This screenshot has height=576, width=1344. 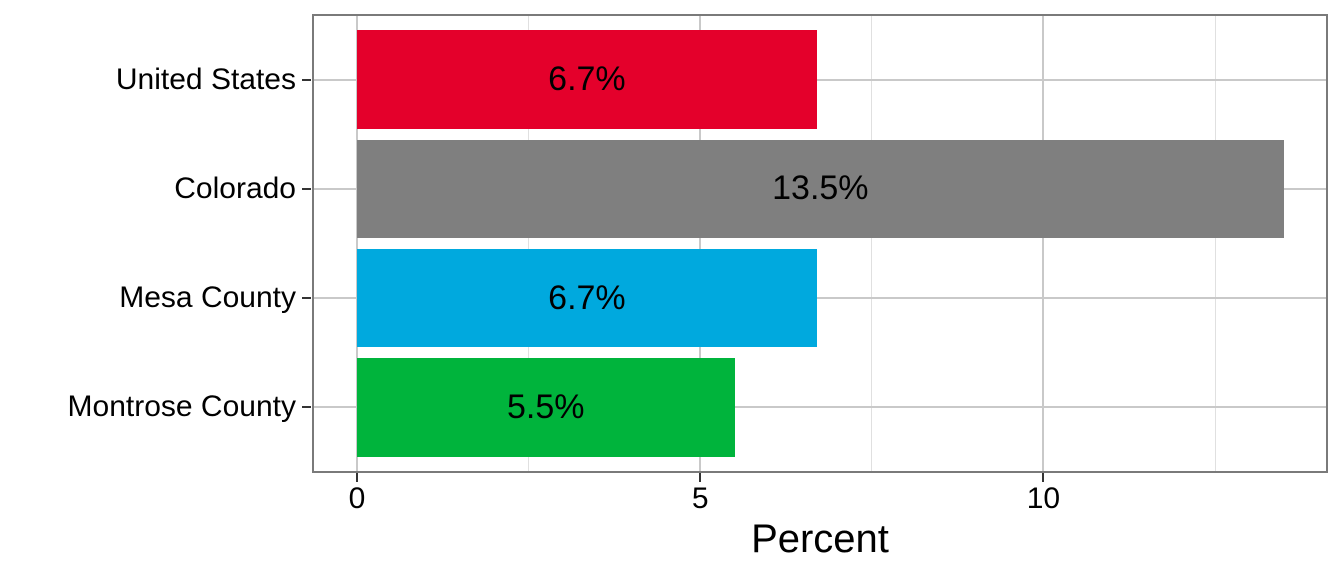 I want to click on x-axis-tick-label: 0, so click(x=357, y=498).